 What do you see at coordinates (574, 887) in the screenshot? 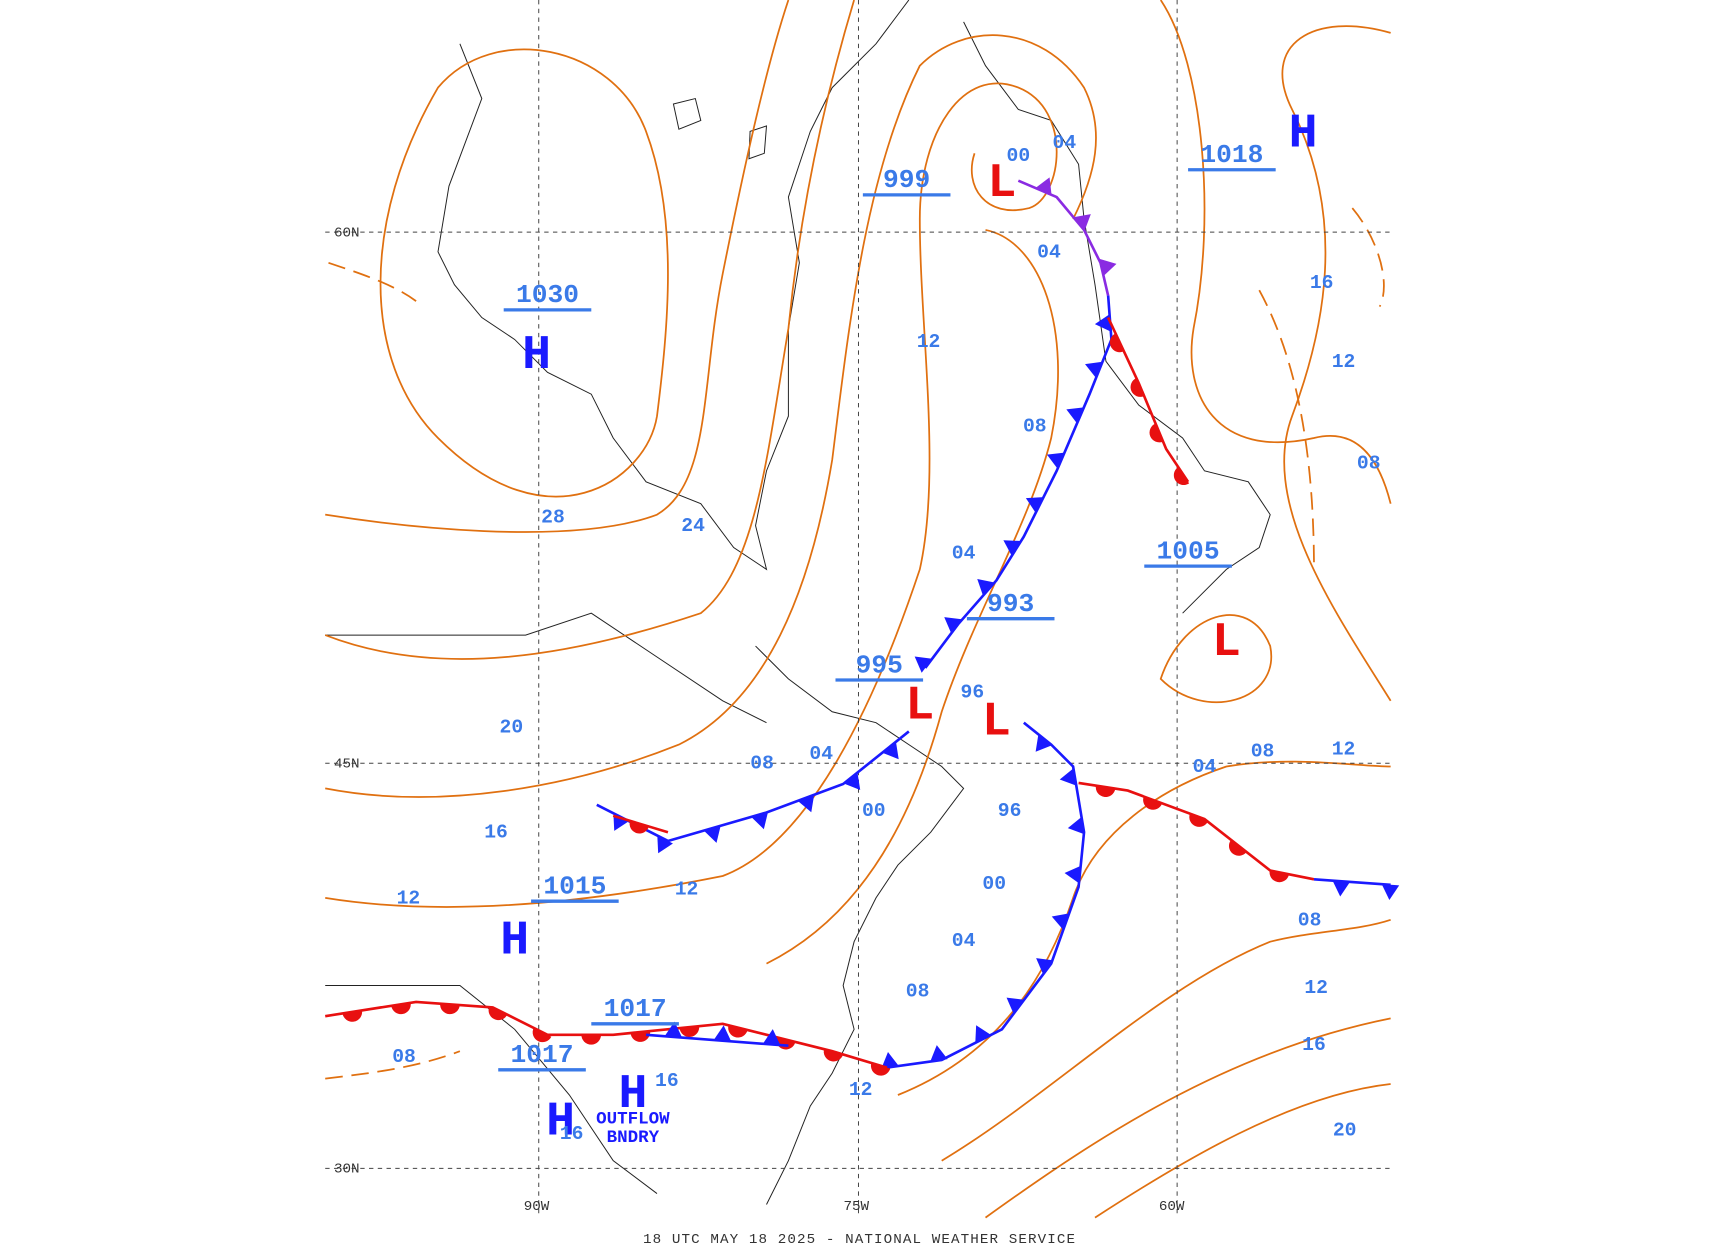
I see `central-pressure: 1015` at bounding box center [574, 887].